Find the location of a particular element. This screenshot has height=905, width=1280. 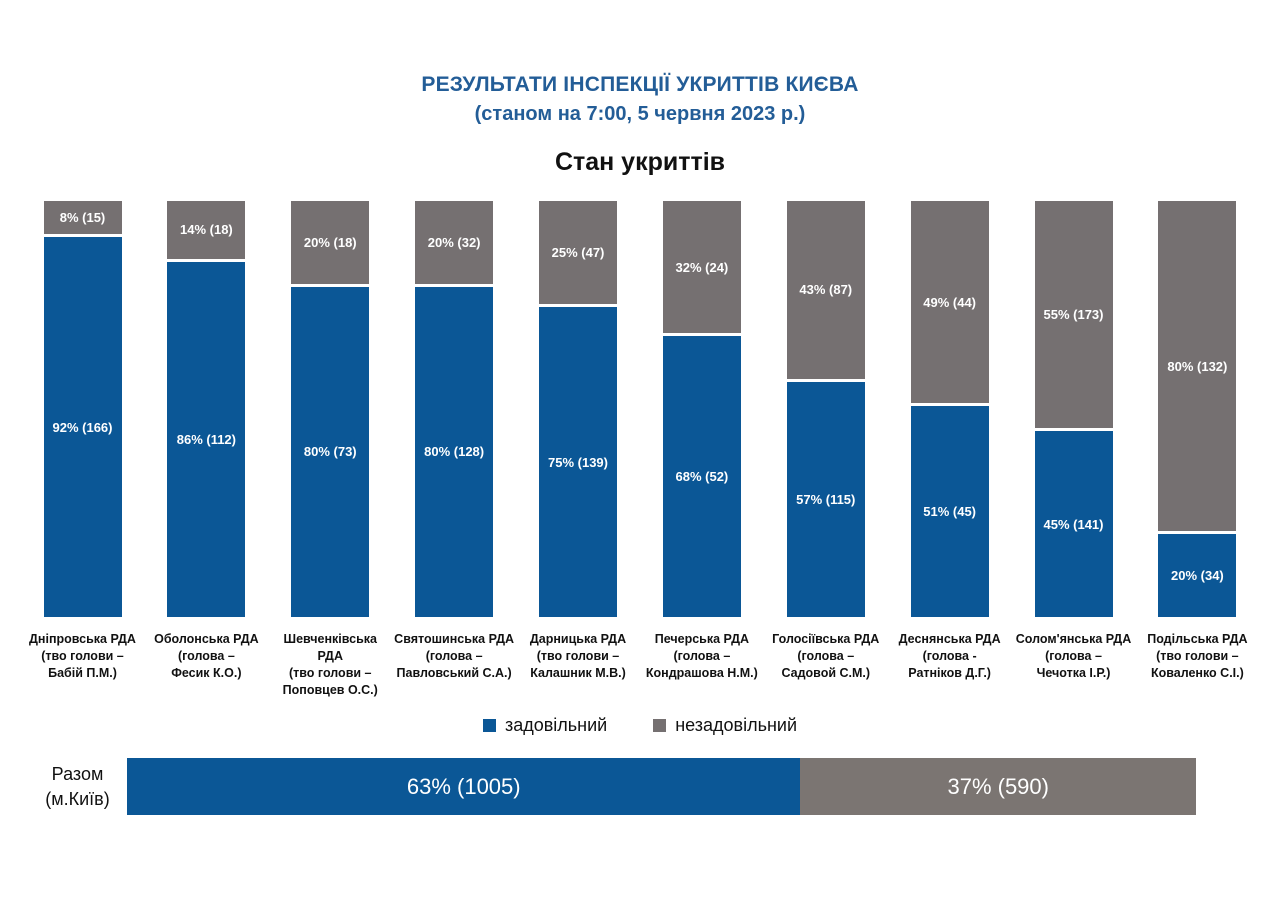

segment-value-label: 51% (45) is located at coordinates (949, 512).